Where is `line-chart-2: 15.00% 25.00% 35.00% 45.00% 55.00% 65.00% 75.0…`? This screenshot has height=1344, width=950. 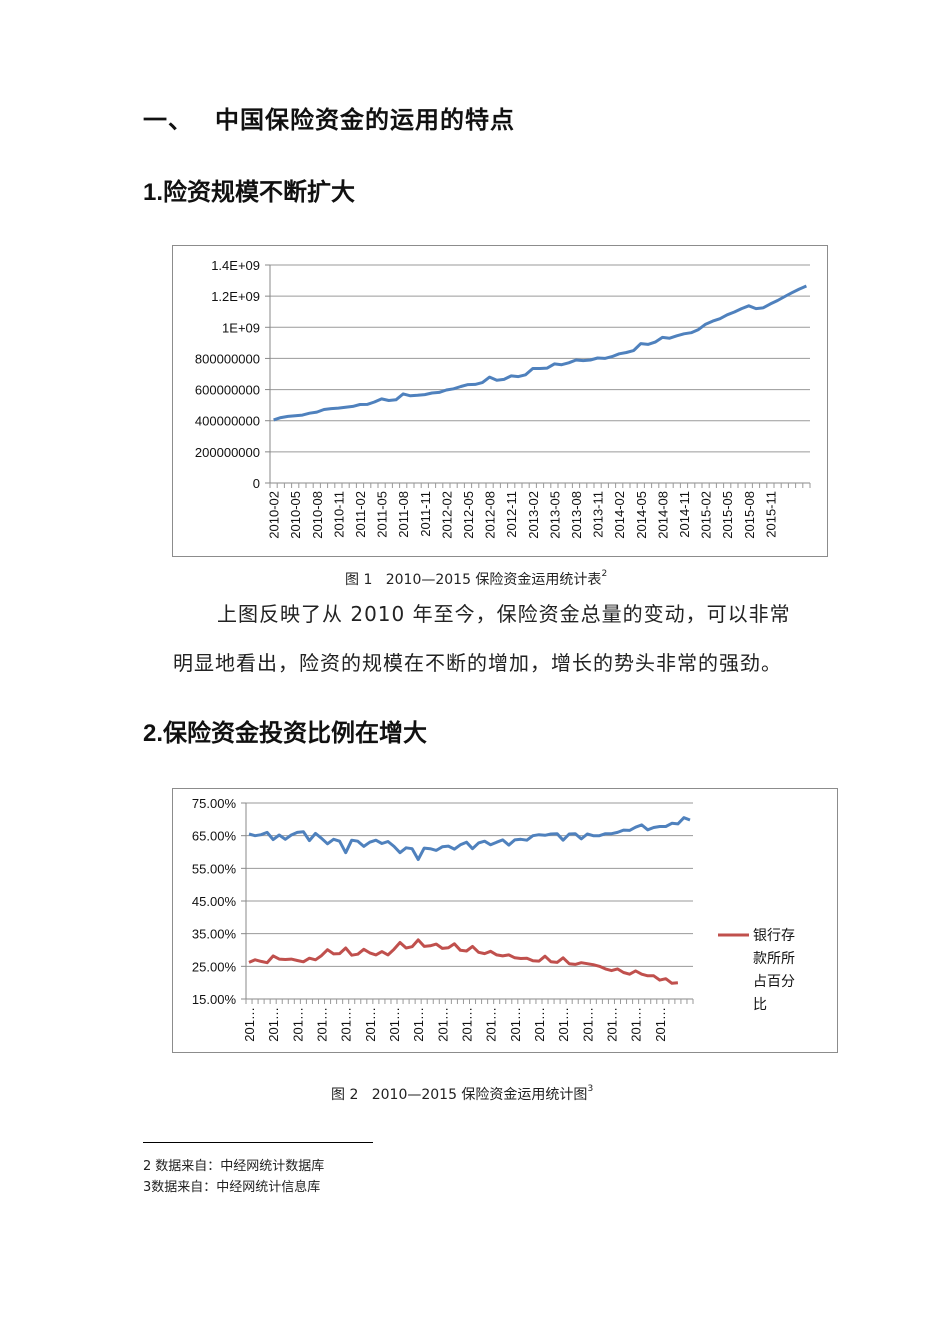 line-chart-2: 15.00% 25.00% 35.00% 45.00% 55.00% 65.00% 75.0… is located at coordinates (493, 919).